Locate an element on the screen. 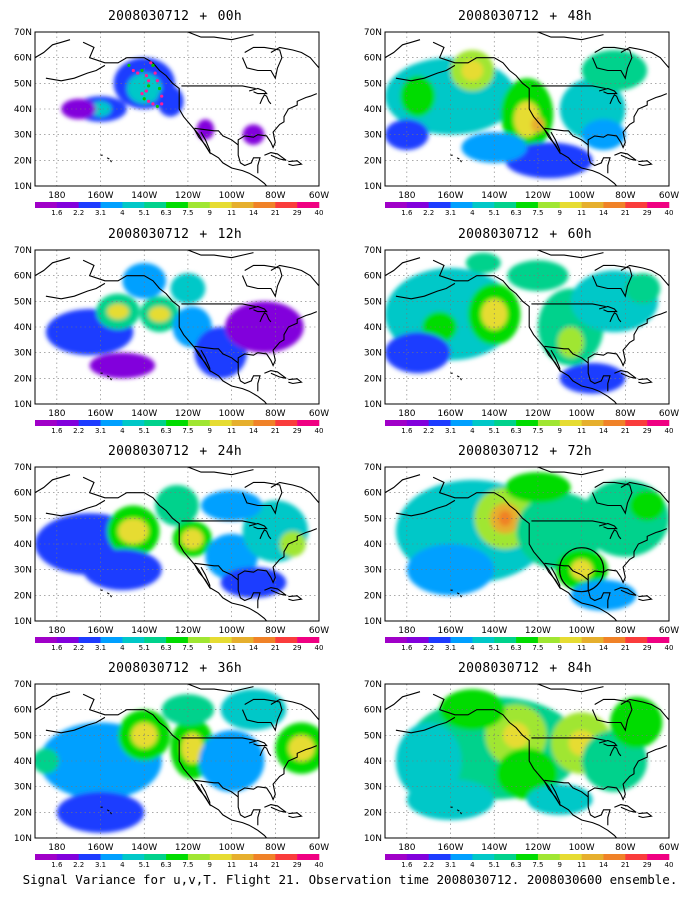 Image resolution: width=700 pixels, height=900 pixels. colorbar-level-label: 11 is located at coordinates (581, 431).